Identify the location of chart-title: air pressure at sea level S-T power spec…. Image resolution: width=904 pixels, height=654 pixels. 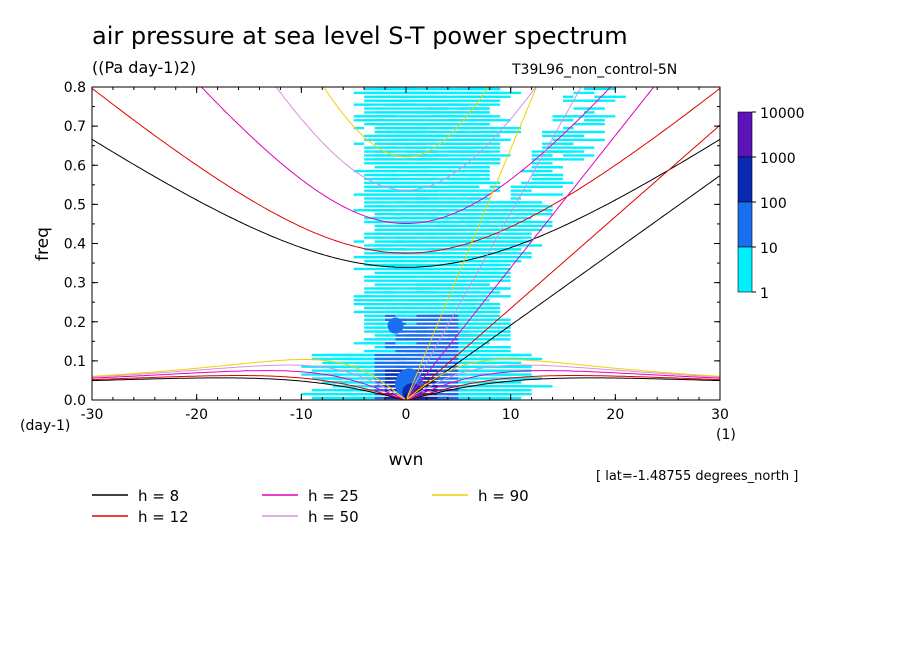
(360, 36).